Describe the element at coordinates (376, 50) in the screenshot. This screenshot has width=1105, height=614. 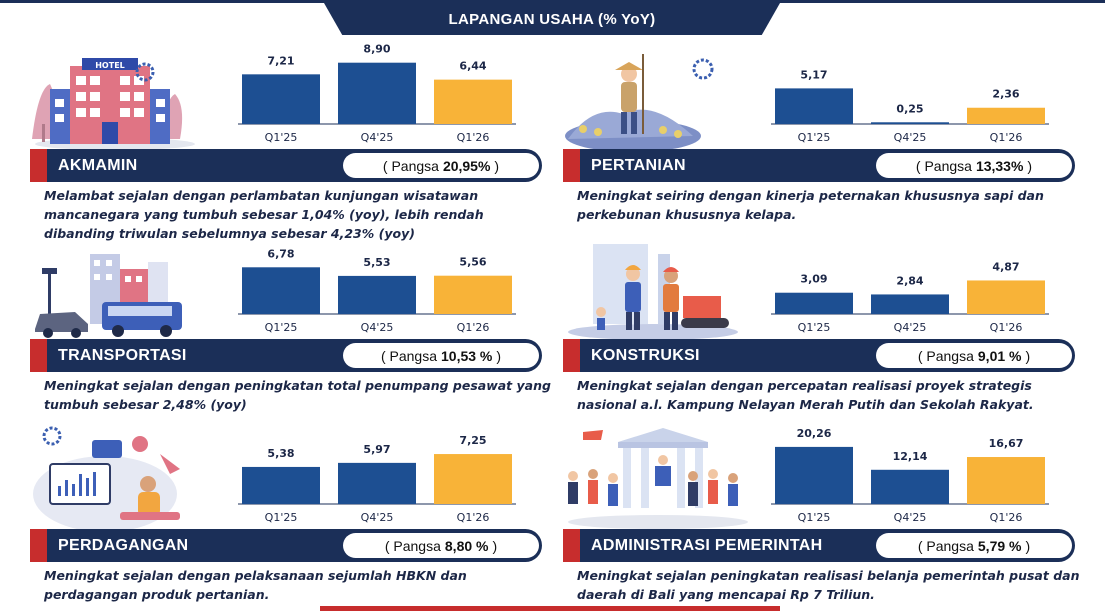
I see `data-label: 8,90` at that location.